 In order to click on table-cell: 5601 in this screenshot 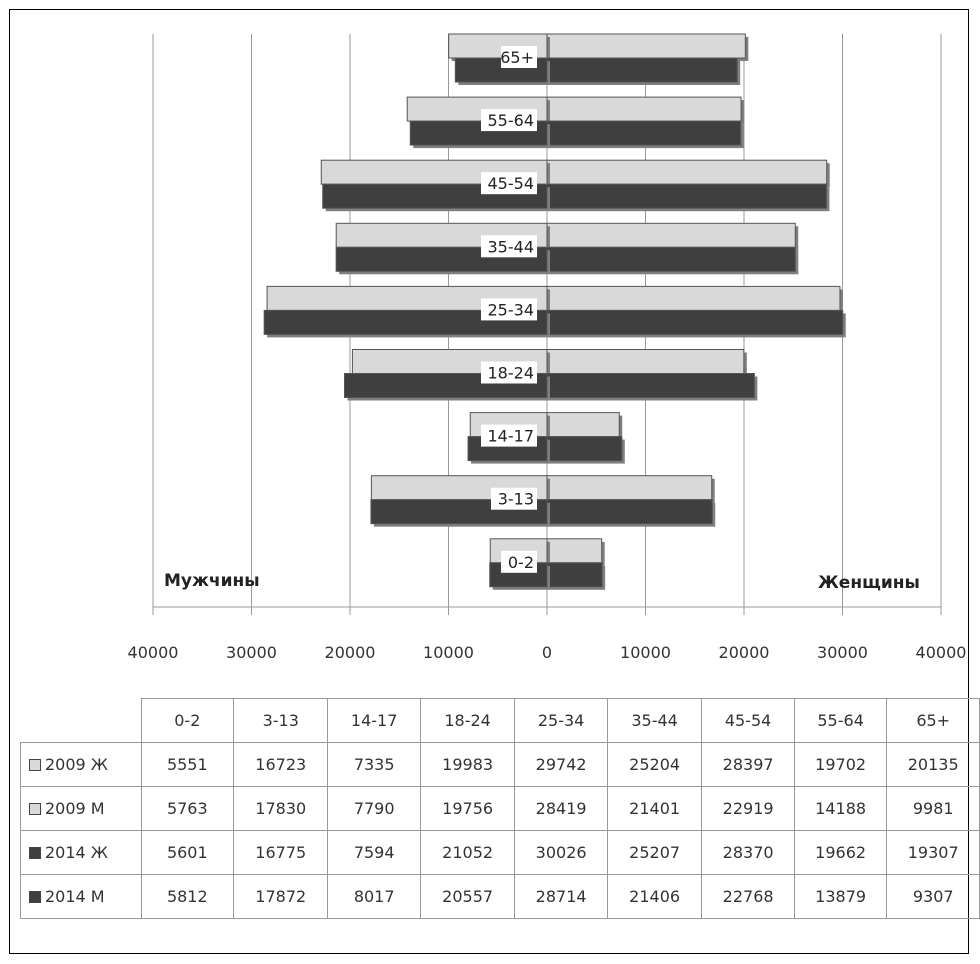, I will do `click(187, 852)`.